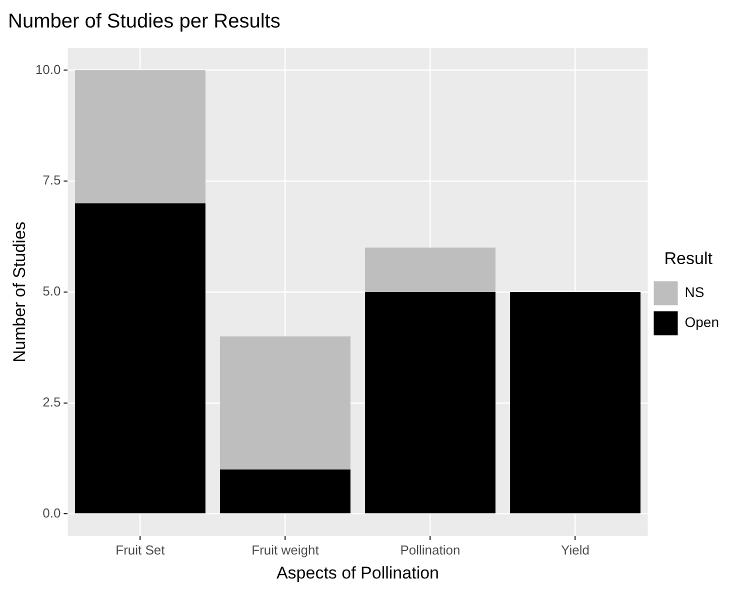 Image resolution: width=739 pixels, height=594 pixels. Describe the element at coordinates (48, 69) in the screenshot. I see `y-tick-label: 10.0` at that location.